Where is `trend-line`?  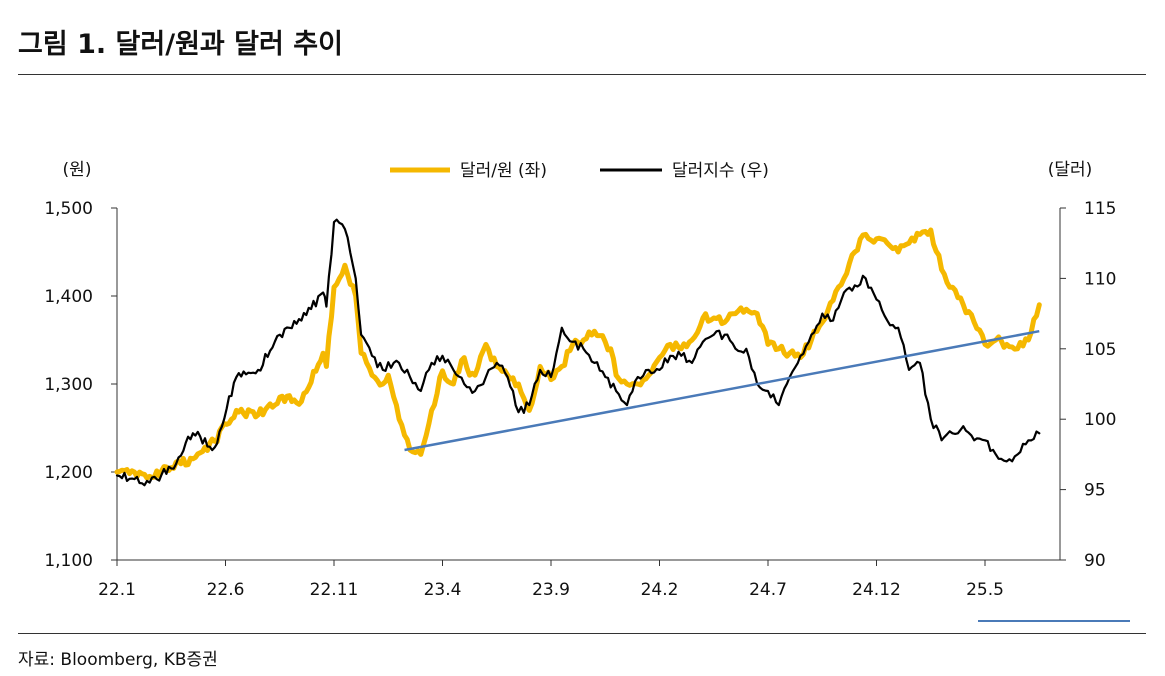 trend-line is located at coordinates (722, 390).